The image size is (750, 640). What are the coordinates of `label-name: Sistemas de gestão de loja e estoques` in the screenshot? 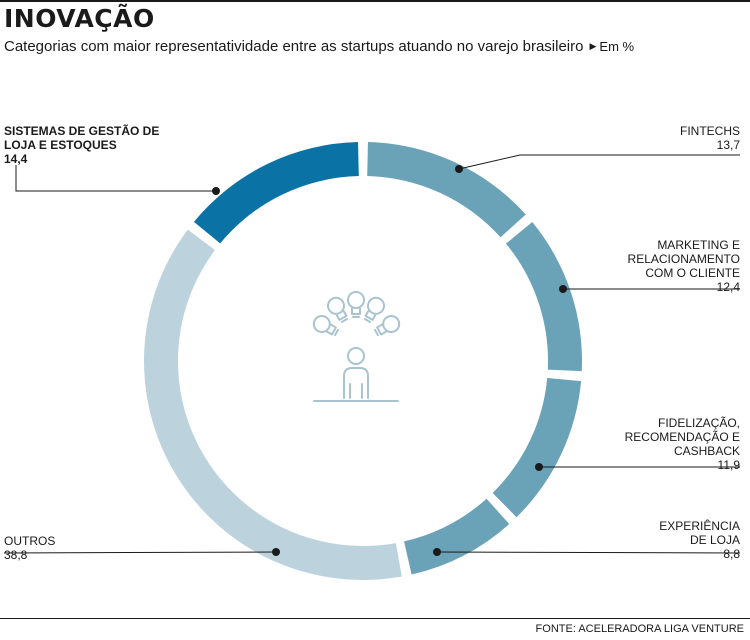 It's located at (82, 138).